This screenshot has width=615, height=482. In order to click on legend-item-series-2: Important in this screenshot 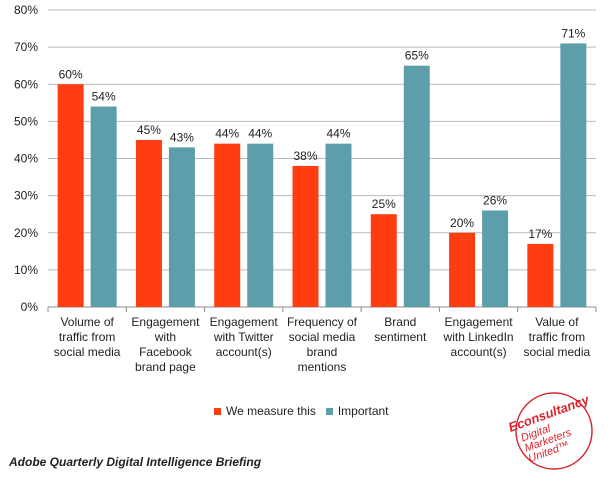, I will do `click(357, 411)`.